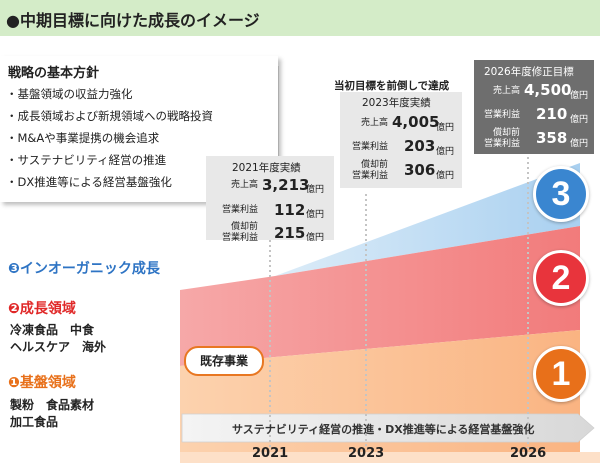 This screenshot has height=463, width=600. Describe the element at coordinates (528, 453) in the screenshot. I see `year-label: 2026` at that location.